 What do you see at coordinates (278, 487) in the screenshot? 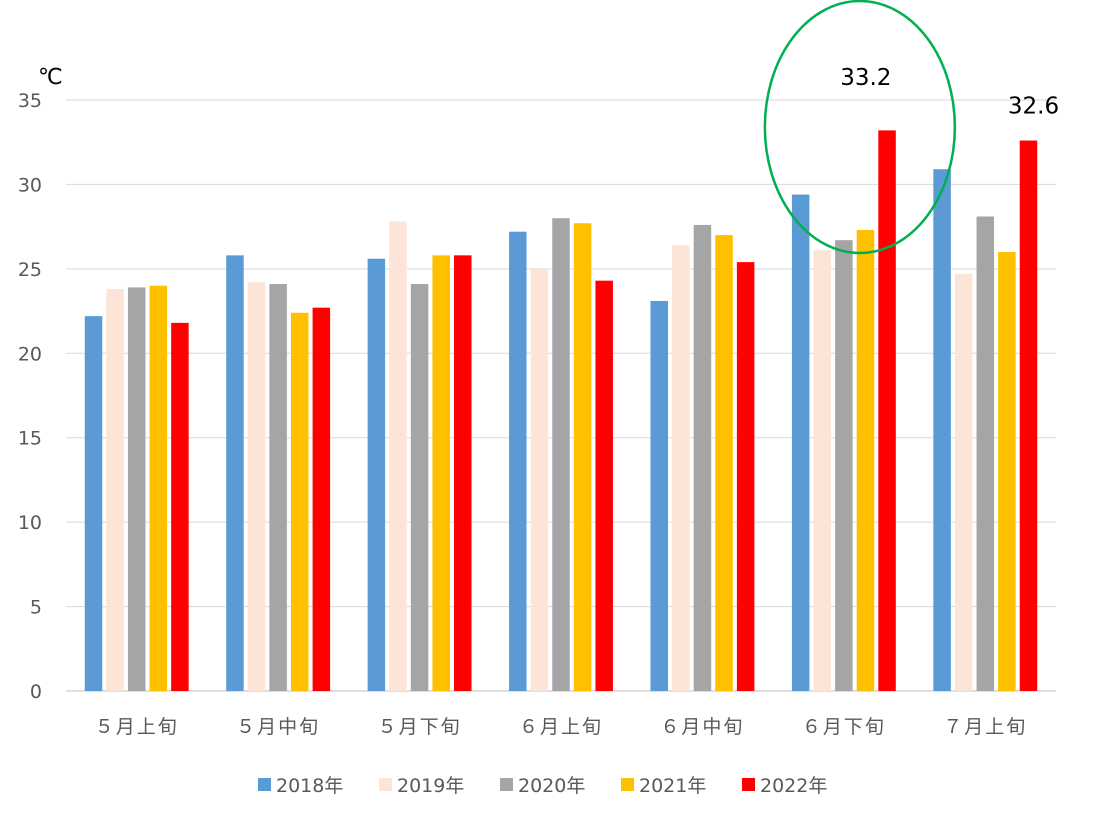
I see `bar-2020年-５月中旬` at bounding box center [278, 487].